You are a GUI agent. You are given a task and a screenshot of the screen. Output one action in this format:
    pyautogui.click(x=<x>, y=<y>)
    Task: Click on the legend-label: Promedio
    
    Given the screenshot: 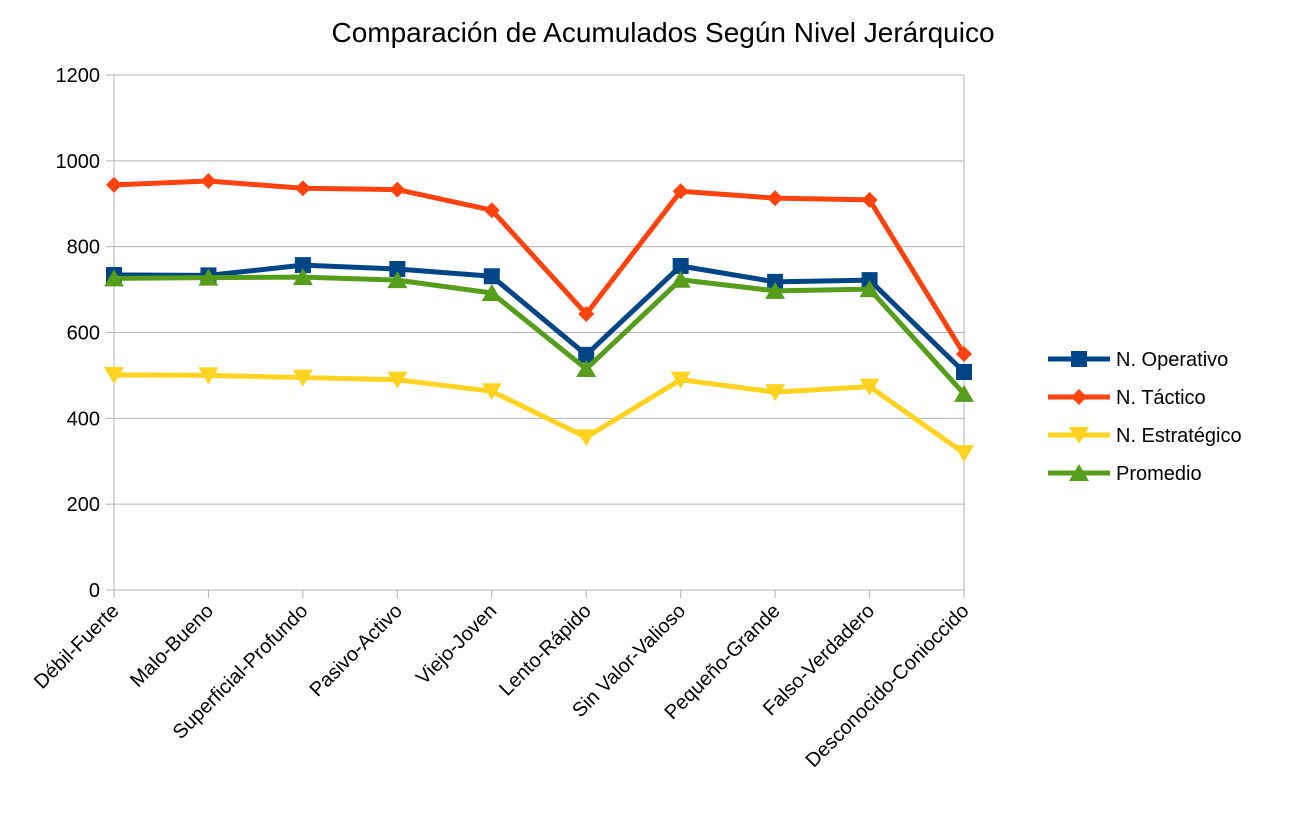 What is the action you would take?
    pyautogui.click(x=1159, y=474)
    